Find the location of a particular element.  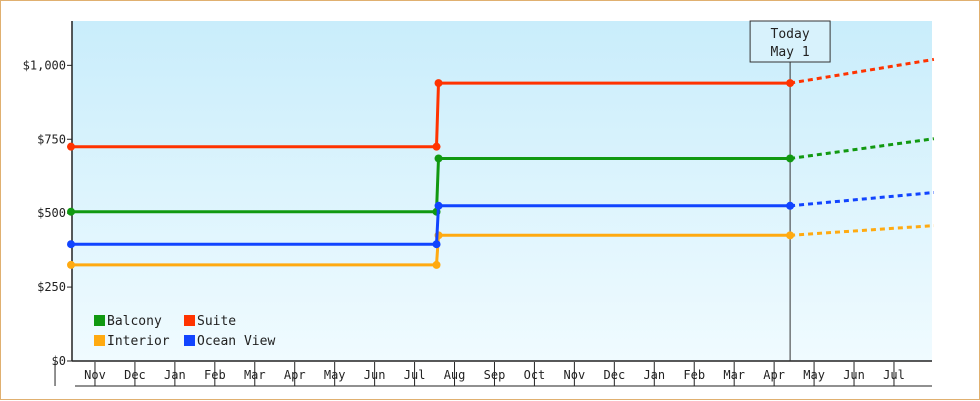

y-tick-label: $750 is located at coordinates (51, 139).